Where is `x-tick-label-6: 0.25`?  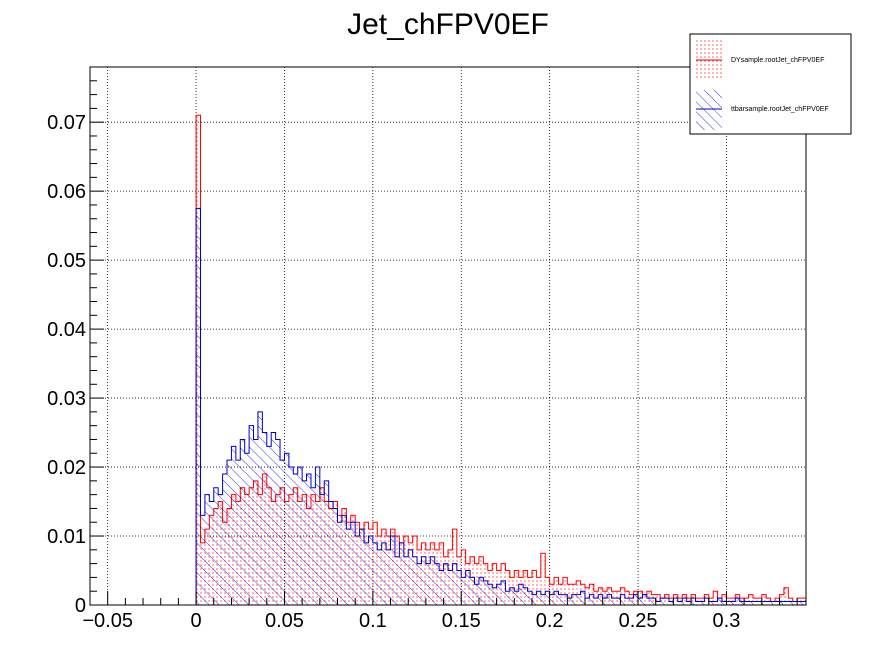 x-tick-label-6: 0.25 is located at coordinates (638, 621).